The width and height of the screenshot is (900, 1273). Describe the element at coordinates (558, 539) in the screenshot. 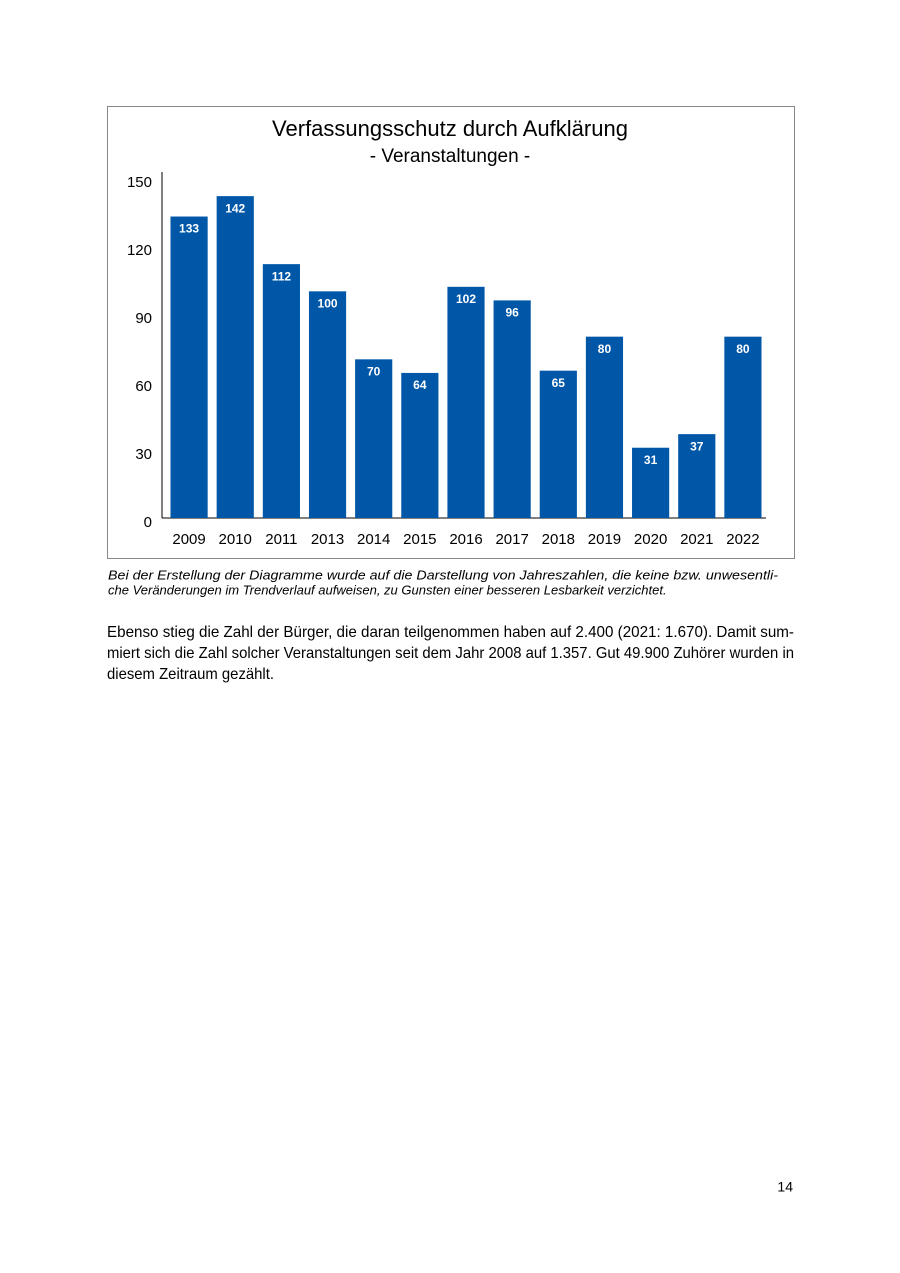

I see `x-tick-label: 2018` at that location.